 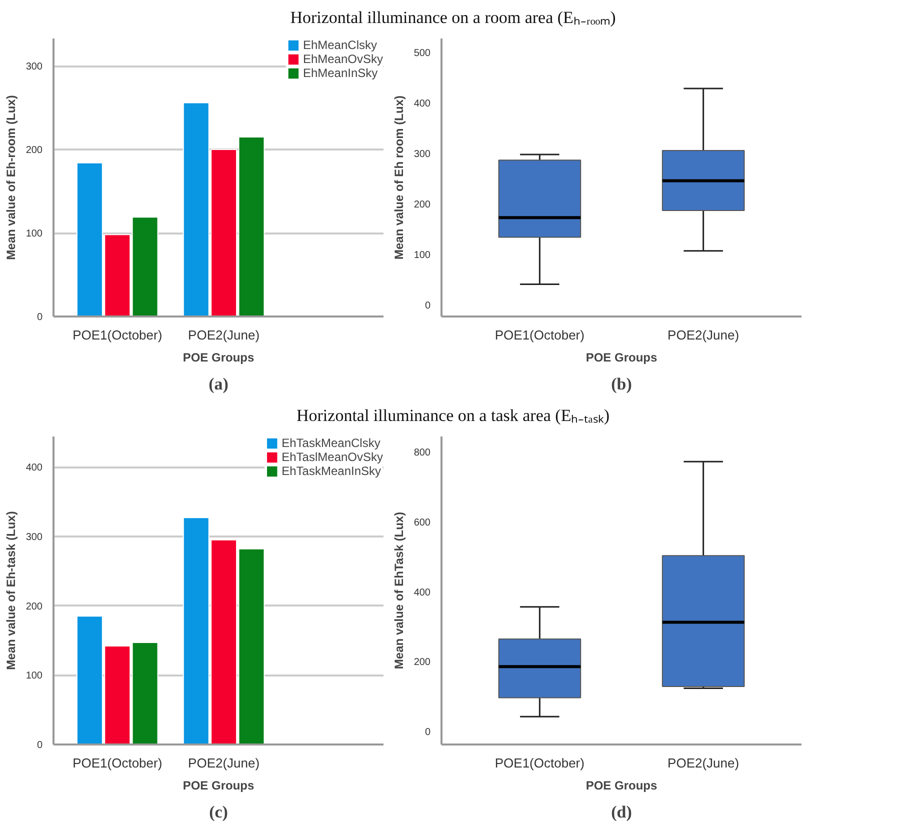 I want to click on y-axis-title: Mean value of Eh-task (Lux), so click(x=11, y=590).